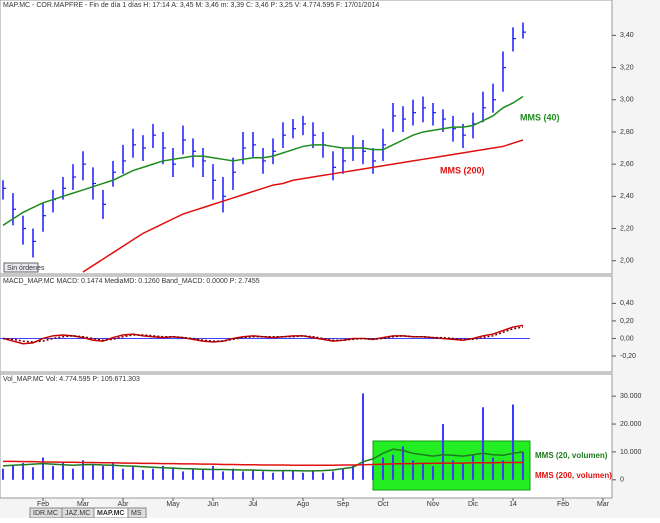 The height and width of the screenshot is (523, 660). Describe the element at coordinates (45, 513) in the screenshot. I see `tab-label: IDR.MC` at that location.